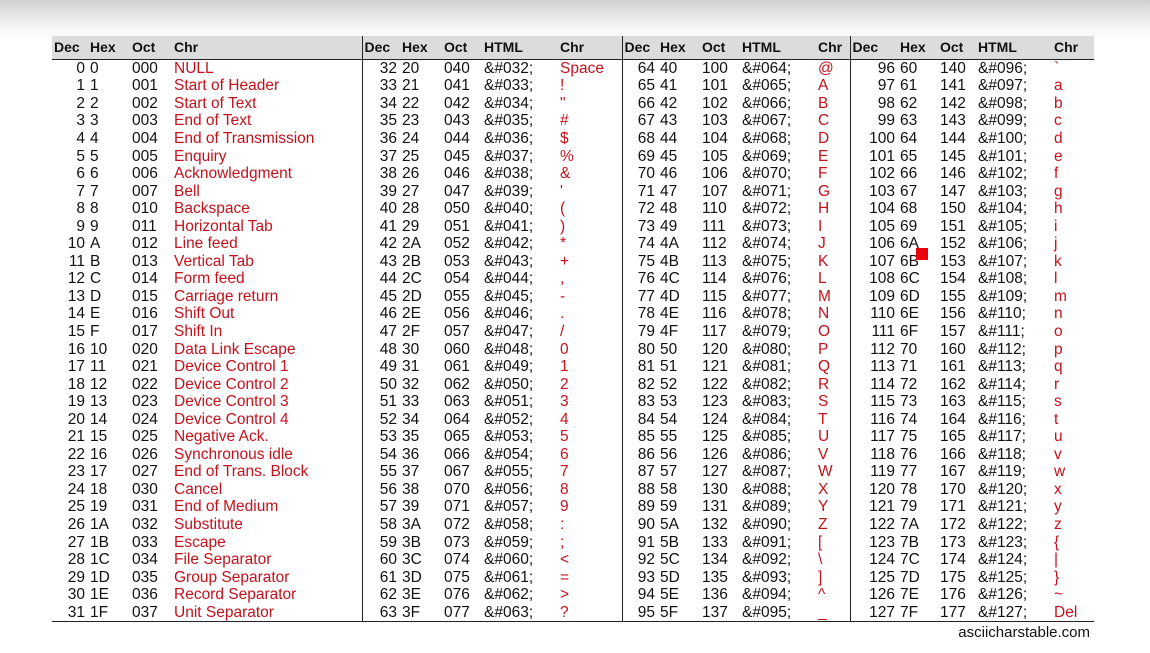  I want to click on cell-dec: 80, so click(646, 349).